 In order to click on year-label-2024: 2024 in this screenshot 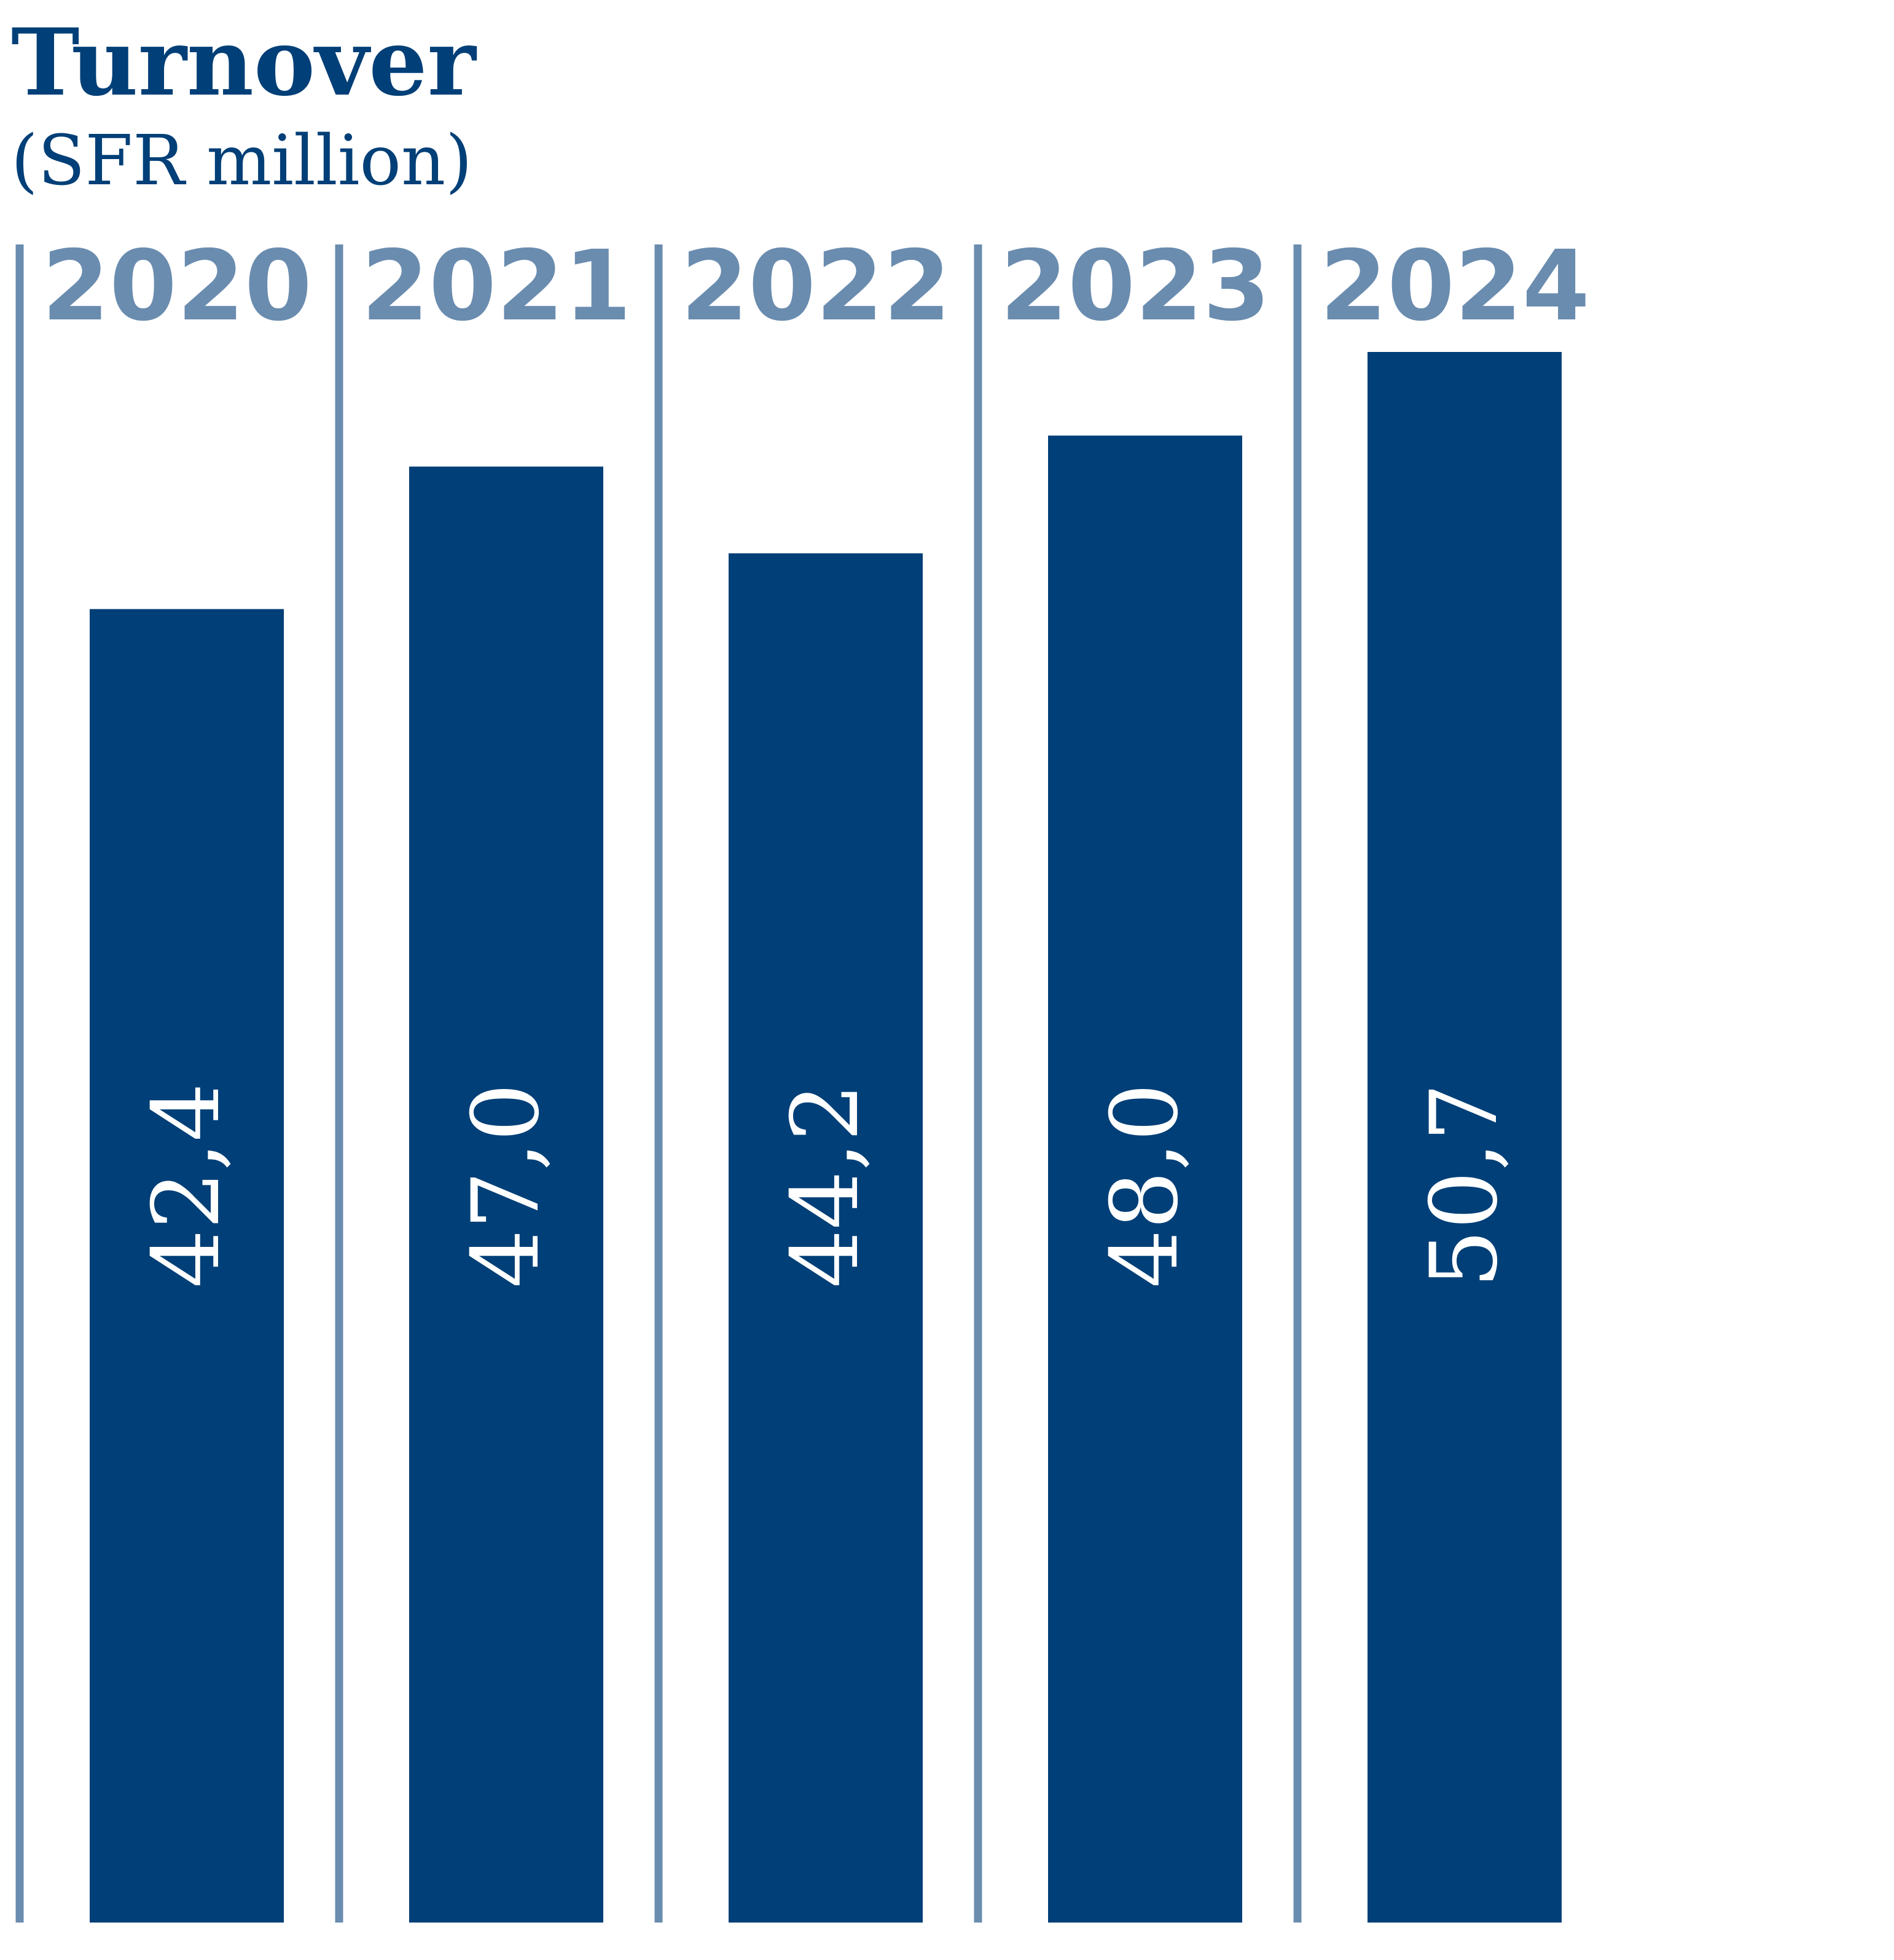, I will do `click(1455, 286)`.